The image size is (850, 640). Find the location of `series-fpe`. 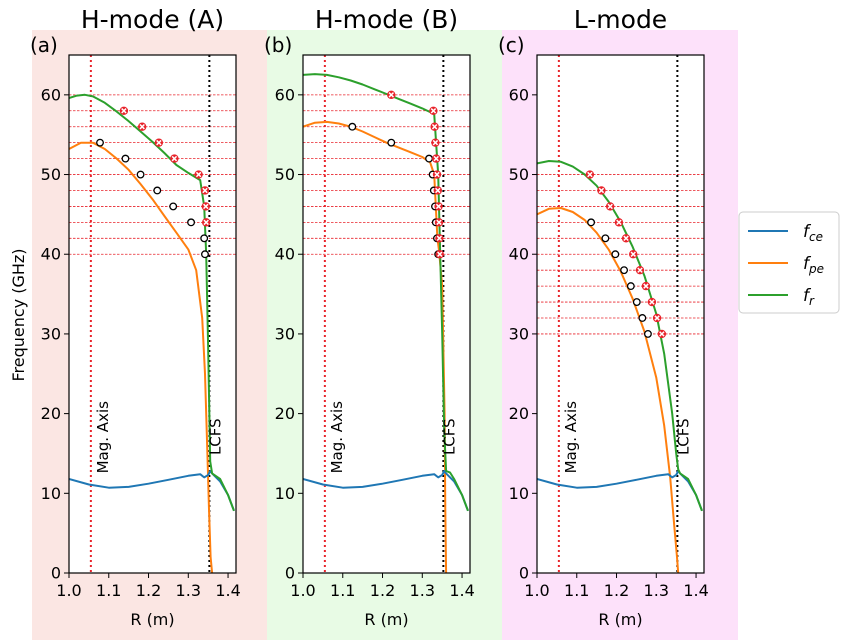

series-fpe is located at coordinates (608, 390).